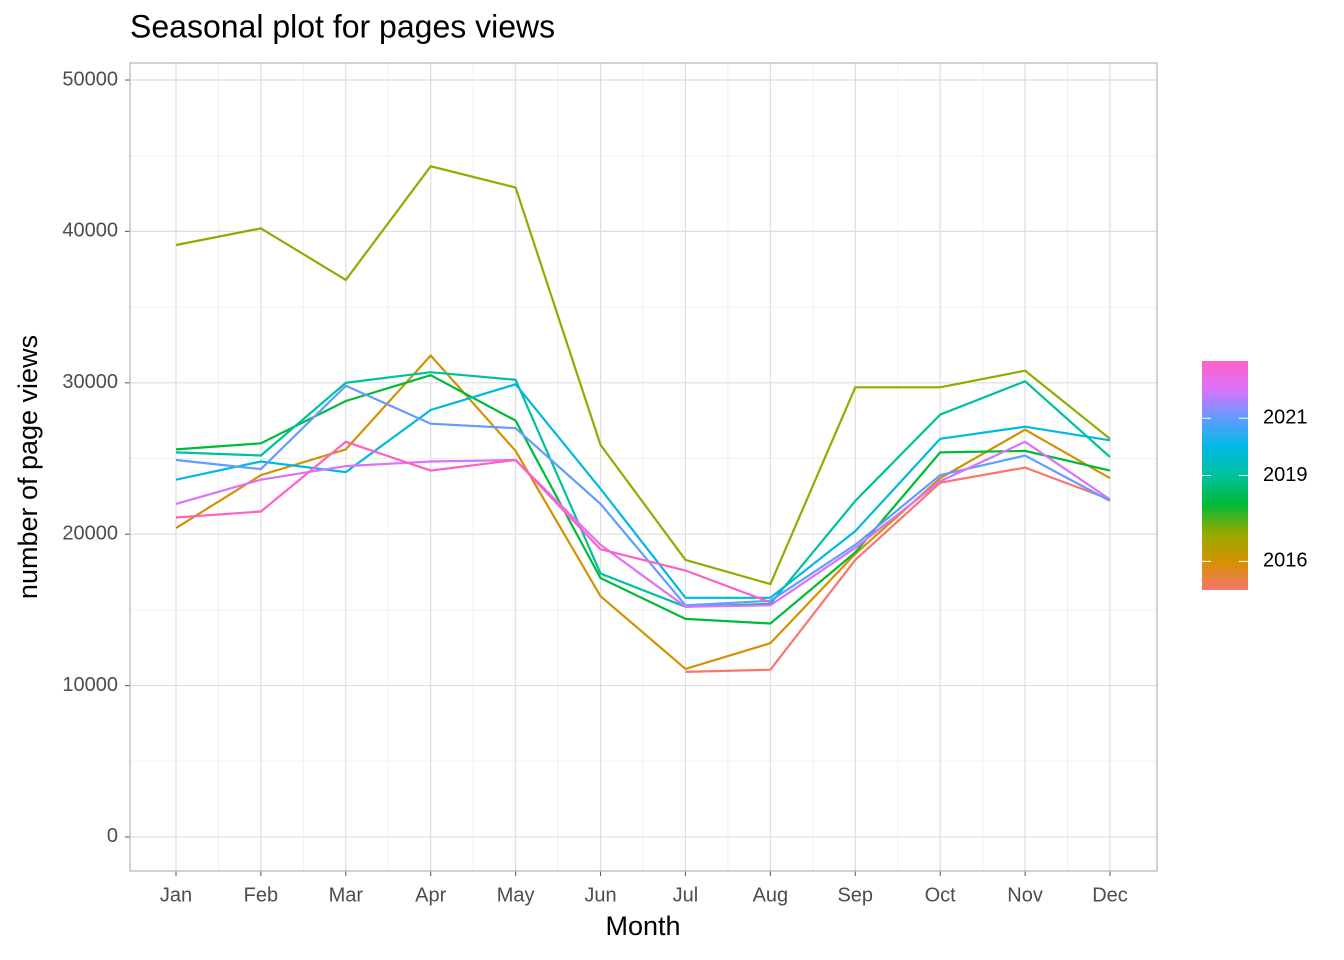 The width and height of the screenshot is (1344, 960). What do you see at coordinates (112, 836) in the screenshot?
I see `y-tick-label: 0` at bounding box center [112, 836].